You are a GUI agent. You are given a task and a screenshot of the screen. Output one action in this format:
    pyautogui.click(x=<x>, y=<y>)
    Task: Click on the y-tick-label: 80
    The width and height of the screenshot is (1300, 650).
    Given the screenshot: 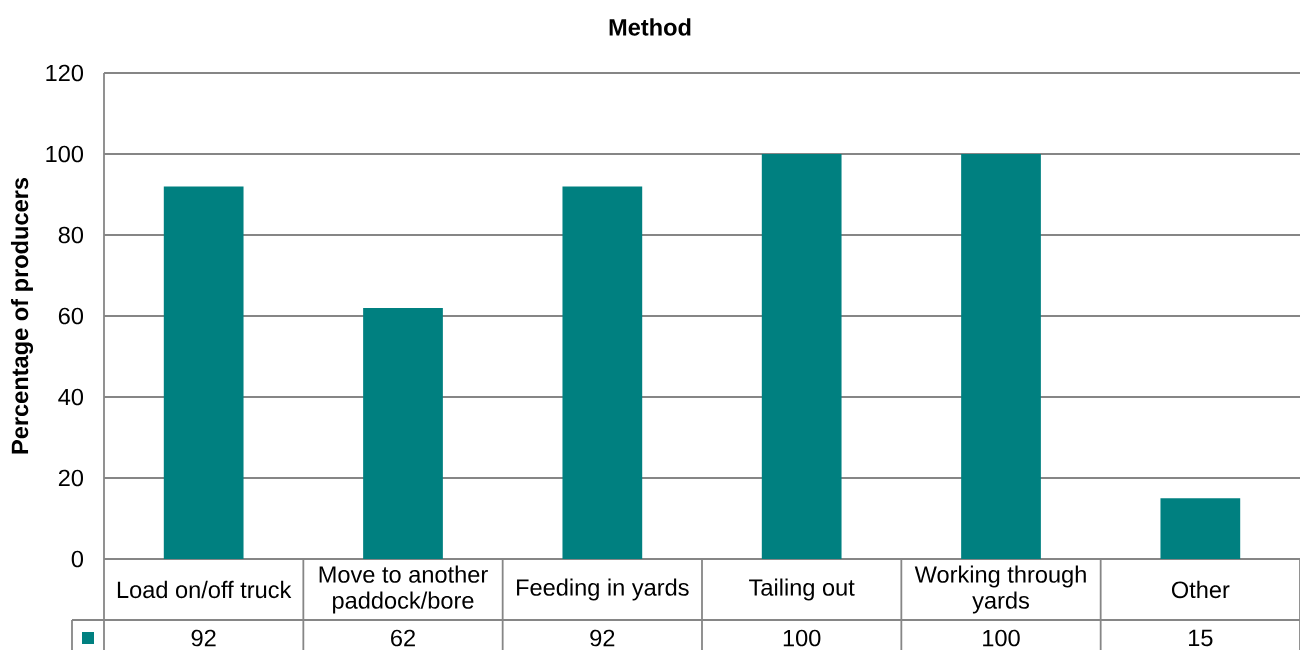 What is the action you would take?
    pyautogui.click(x=71, y=235)
    